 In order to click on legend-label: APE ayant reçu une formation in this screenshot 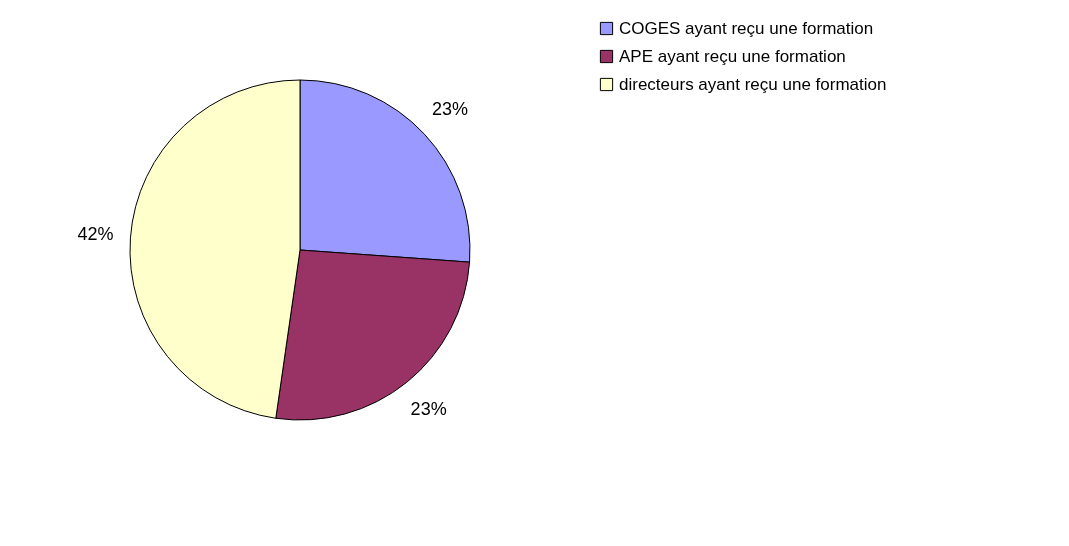, I will do `click(732, 56)`.